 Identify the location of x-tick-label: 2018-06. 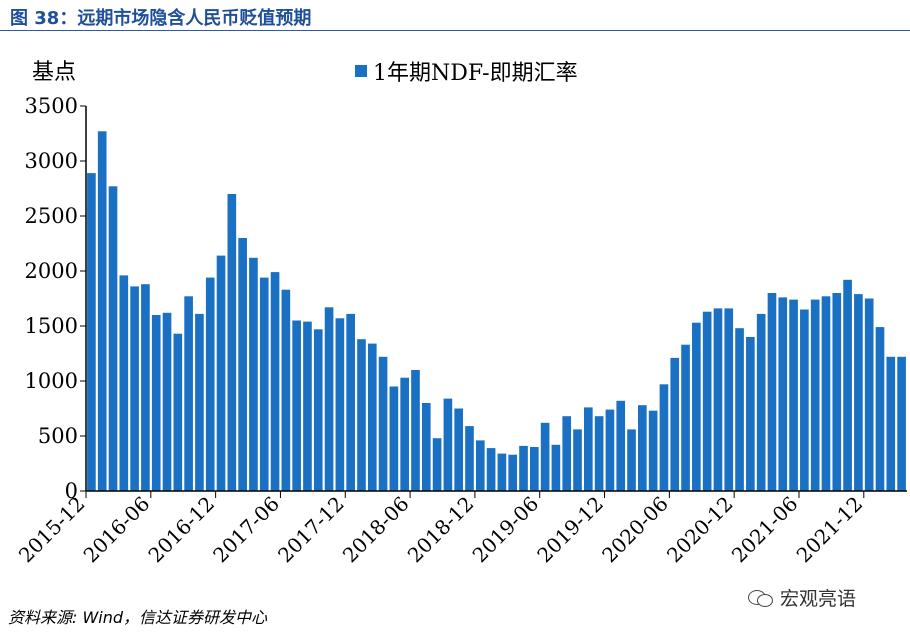
(376, 530).